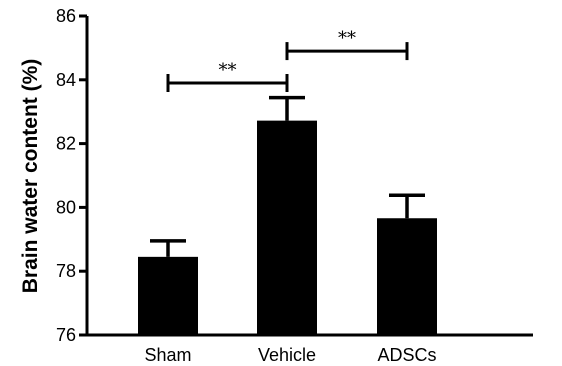  I want to click on y-tick-label: 80, so click(66, 207).